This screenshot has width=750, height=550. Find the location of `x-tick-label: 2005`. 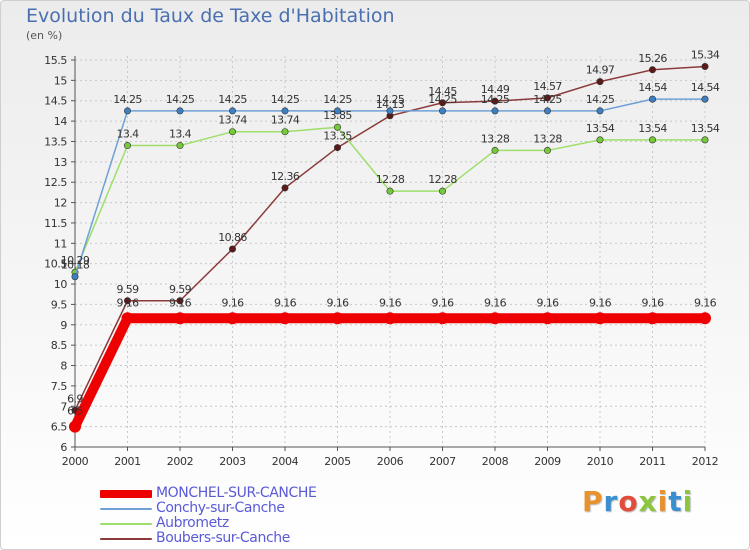

x-tick-label: 2005 is located at coordinates (337, 461).